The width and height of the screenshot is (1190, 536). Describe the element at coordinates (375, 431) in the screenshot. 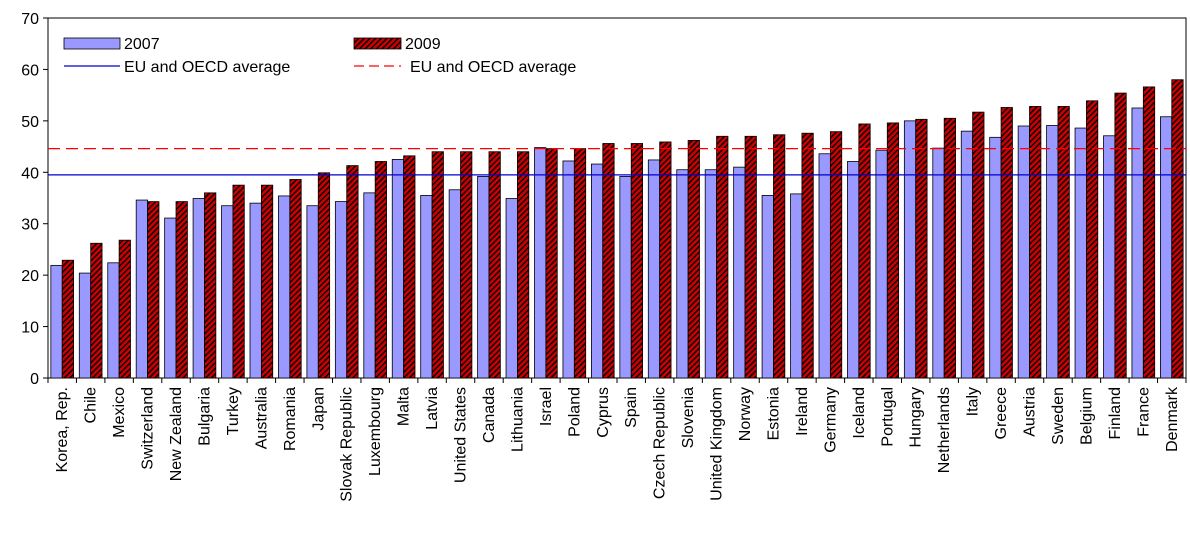

I see `x-tick-label: Luxembourg` at that location.